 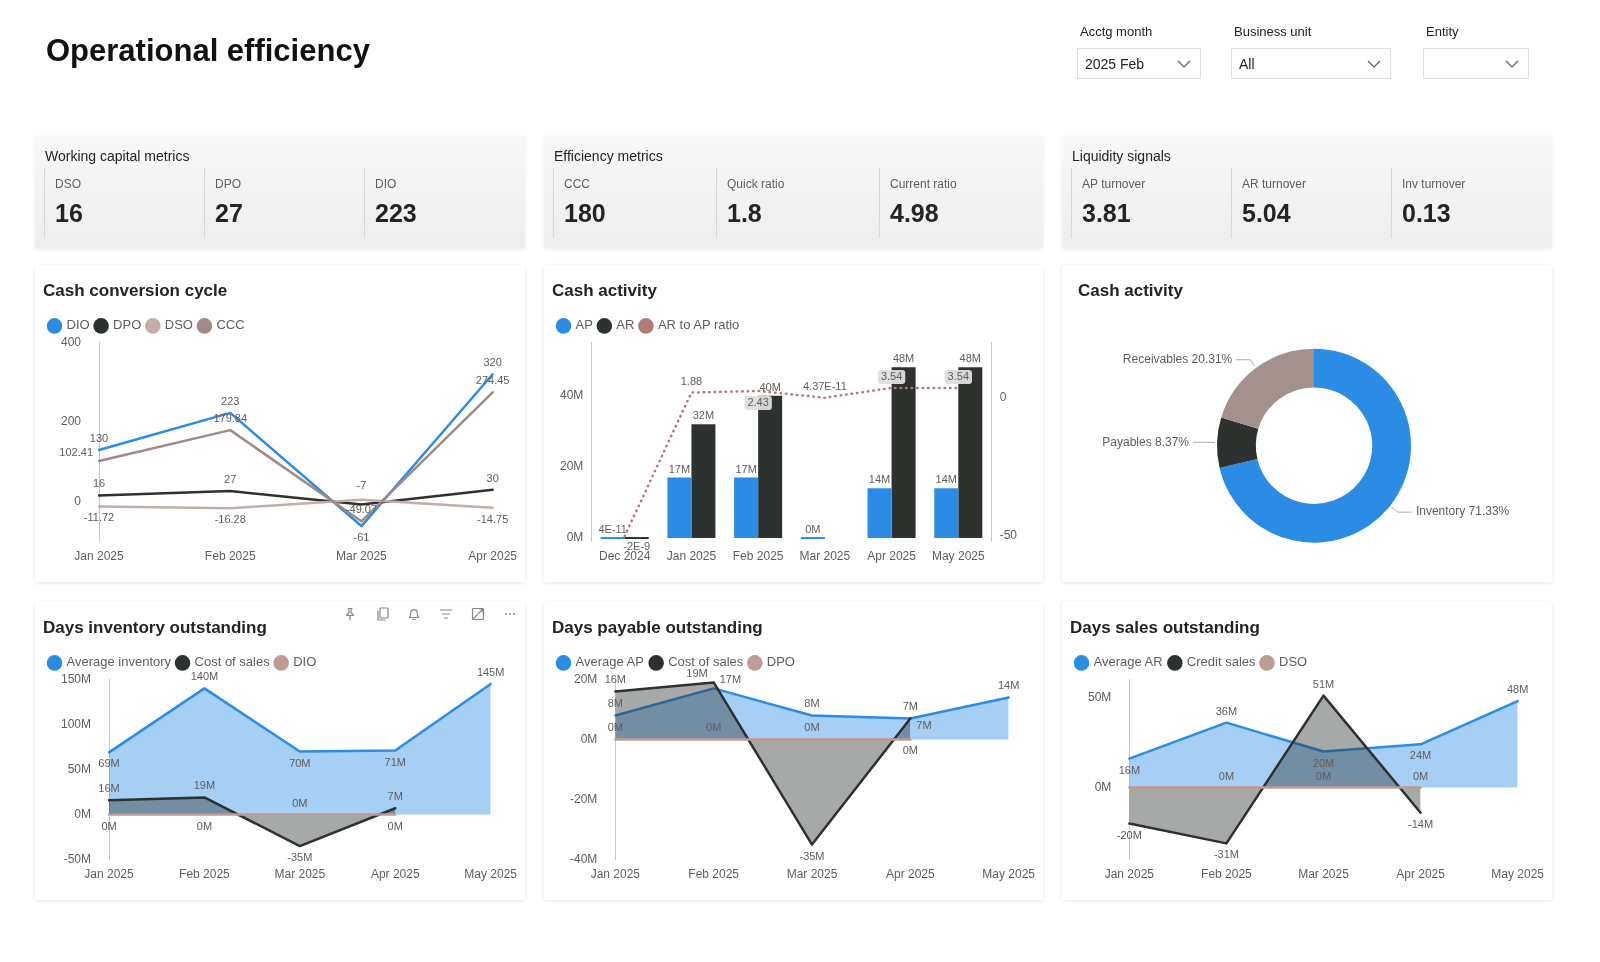 What do you see at coordinates (758, 402) in the screenshot?
I see `data-label: 2.43` at bounding box center [758, 402].